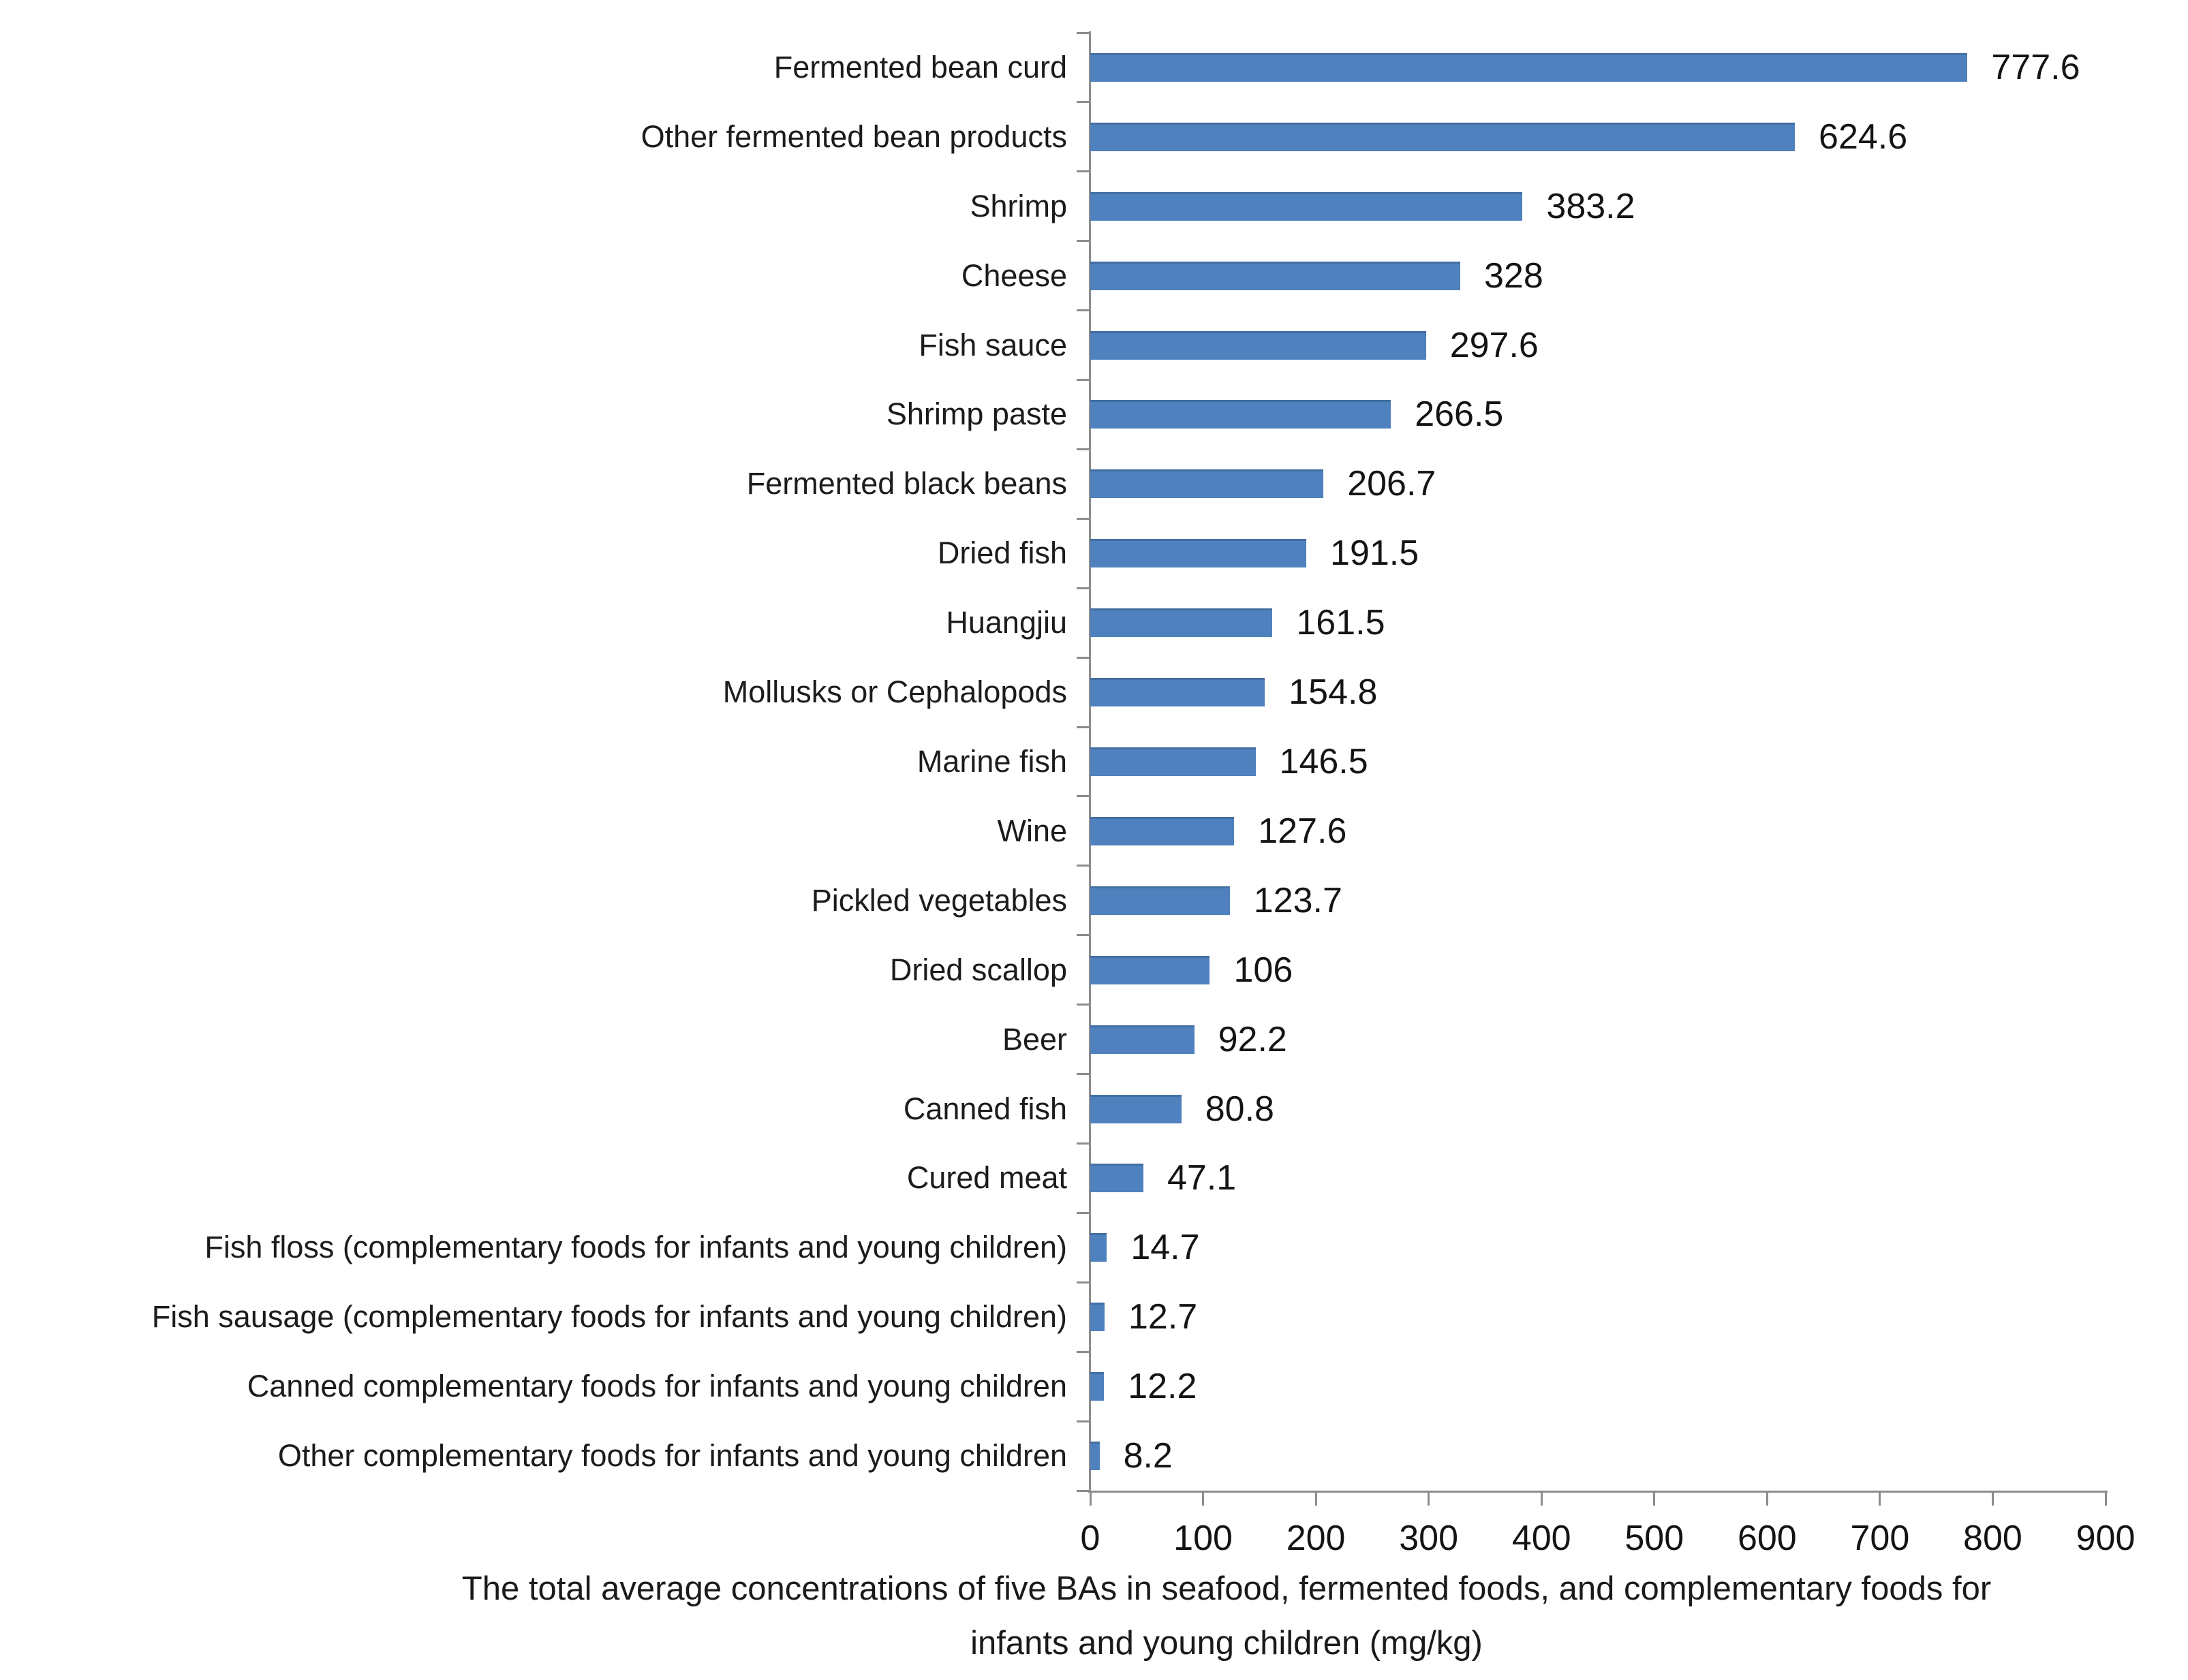 The image size is (2188, 1680). I want to click on value-label: 624.6, so click(1863, 136).